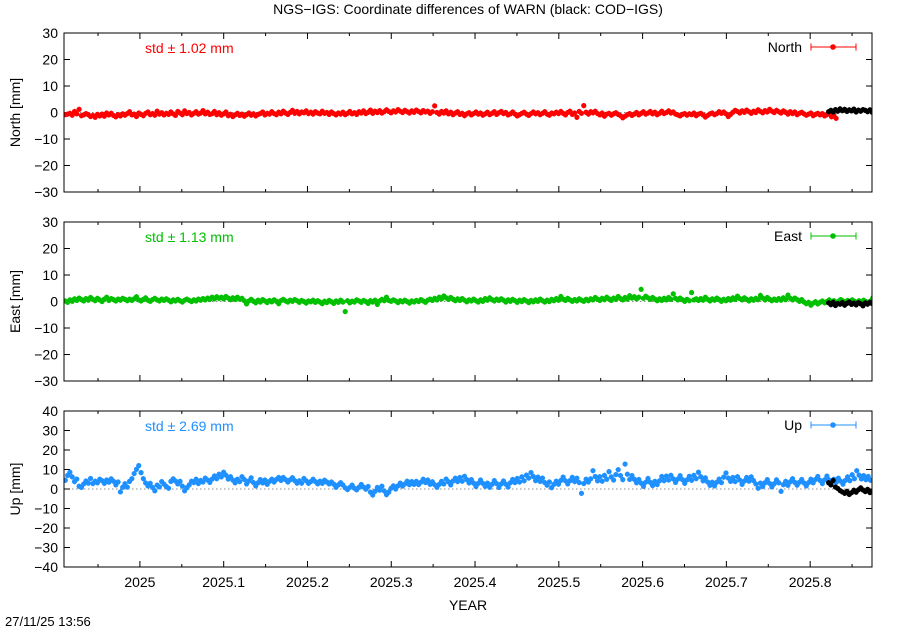 This screenshot has height=630, width=900. I want to click on legend-label: East, so click(788, 236).